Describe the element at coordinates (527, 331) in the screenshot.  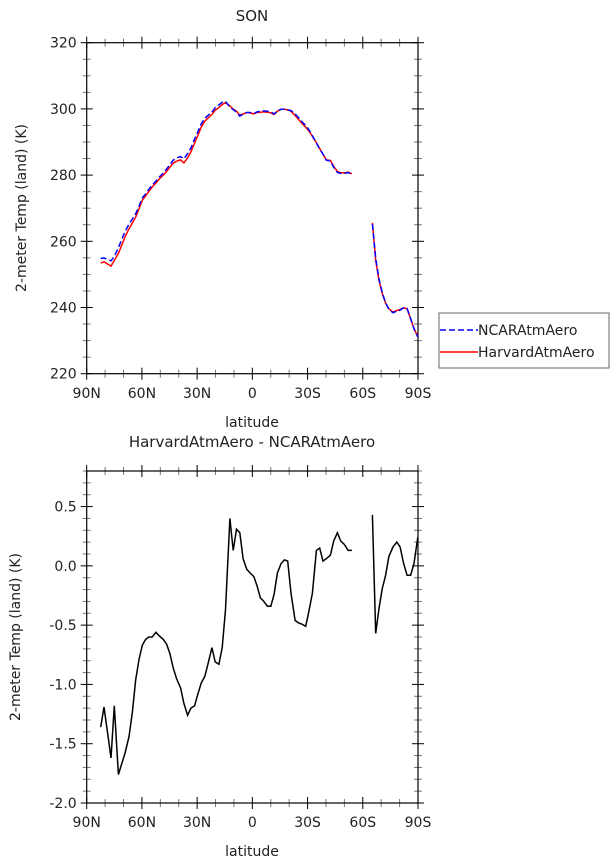
I see `legend-label-ncar: NCARAtmAero` at that location.